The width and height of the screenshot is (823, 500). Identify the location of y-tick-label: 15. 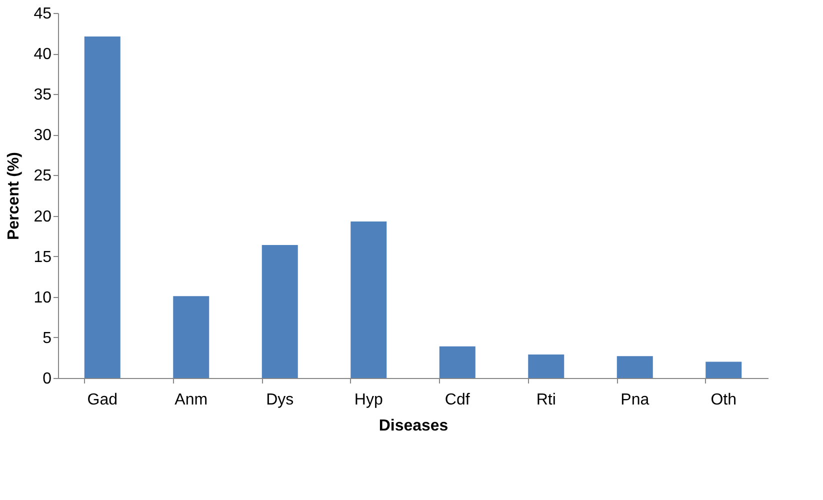
(43, 257).